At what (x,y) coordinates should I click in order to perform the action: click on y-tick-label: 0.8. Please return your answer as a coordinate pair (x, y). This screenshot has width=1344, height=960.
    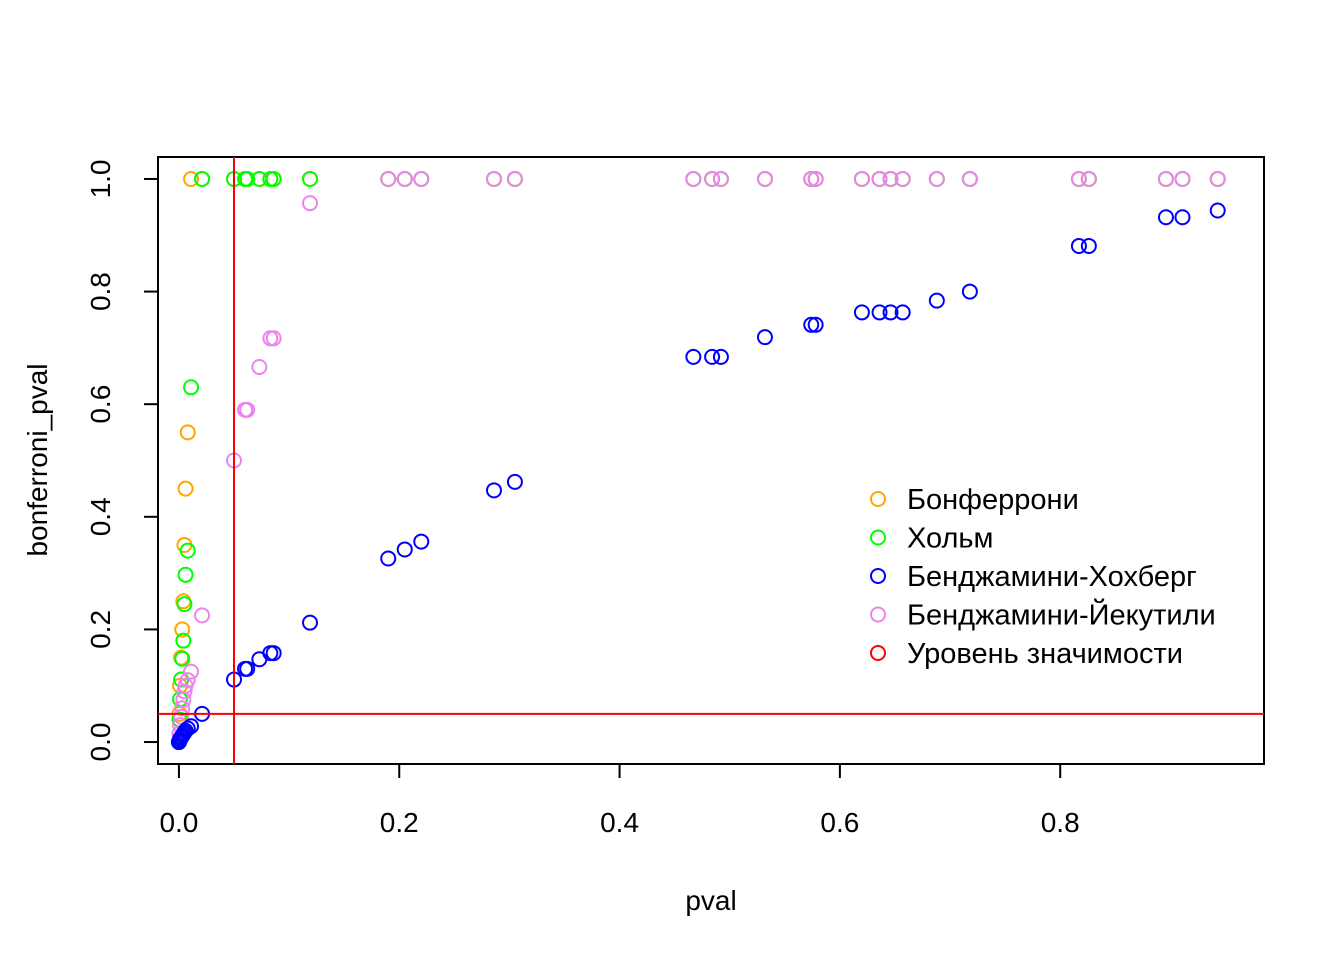
    Looking at the image, I should click on (100, 291).